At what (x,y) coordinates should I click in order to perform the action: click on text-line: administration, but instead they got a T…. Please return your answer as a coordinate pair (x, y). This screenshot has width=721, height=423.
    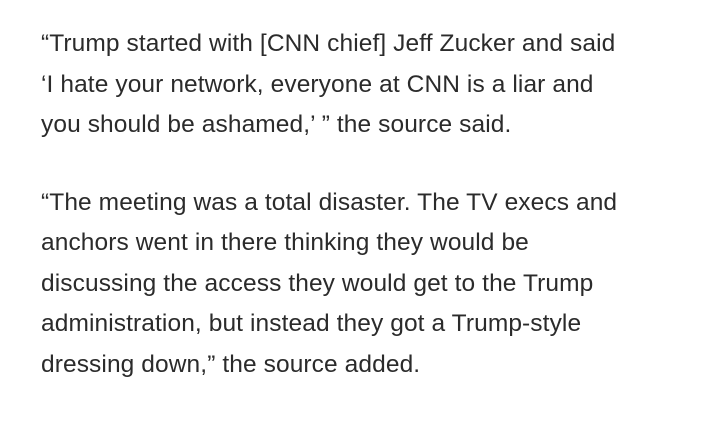
    Looking at the image, I should click on (311, 323).